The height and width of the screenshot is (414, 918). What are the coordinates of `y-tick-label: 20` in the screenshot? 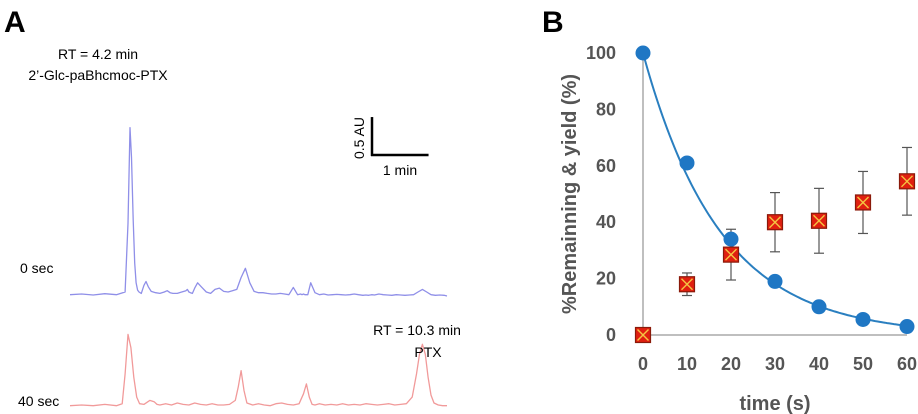 It's located at (606, 279).